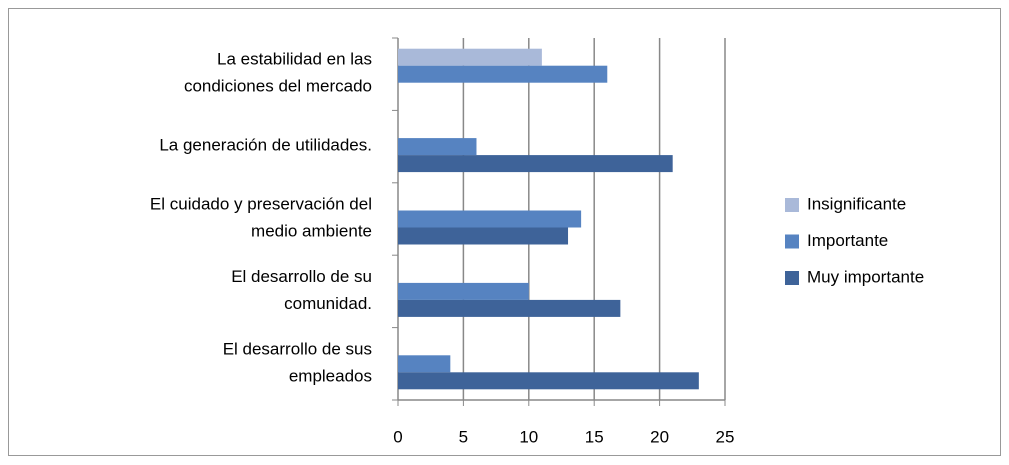  What do you see at coordinates (330, 376) in the screenshot?
I see `y-tick-label-line: empleados` at bounding box center [330, 376].